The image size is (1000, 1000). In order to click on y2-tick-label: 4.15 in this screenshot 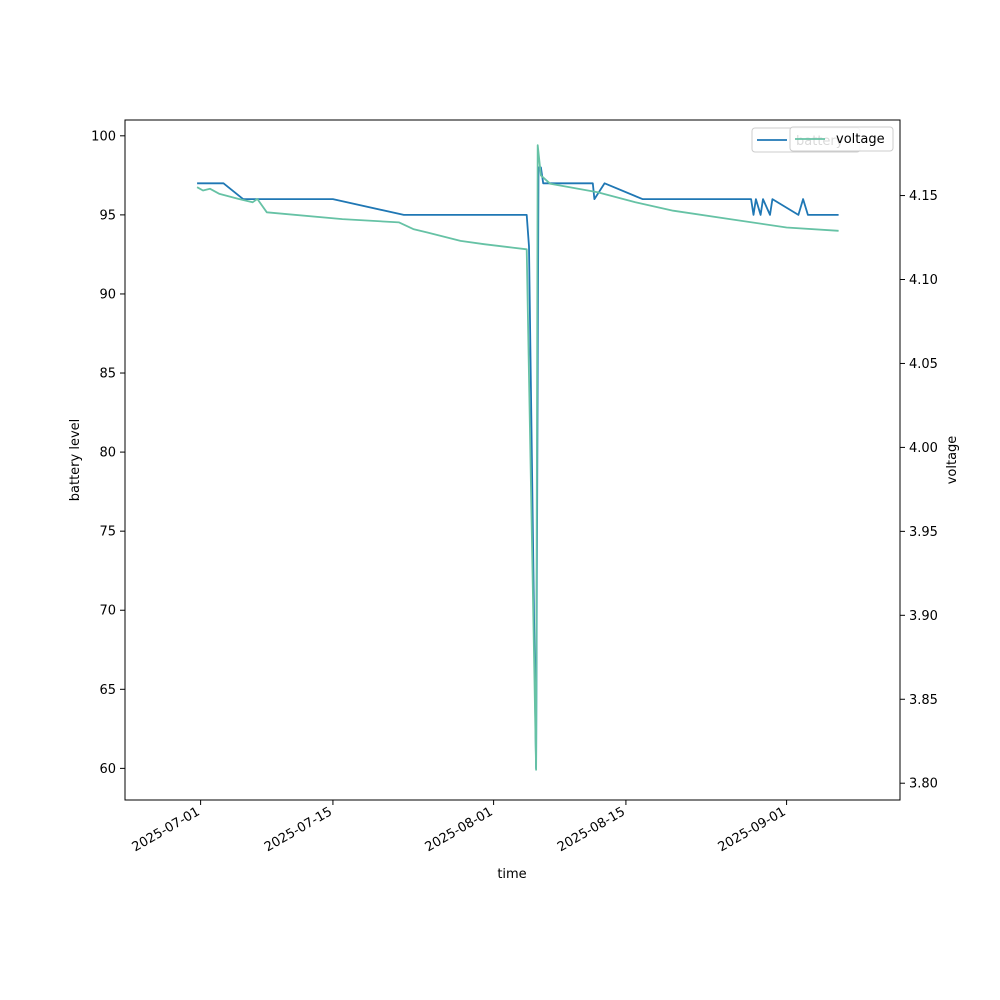, I will do `click(923, 196)`.